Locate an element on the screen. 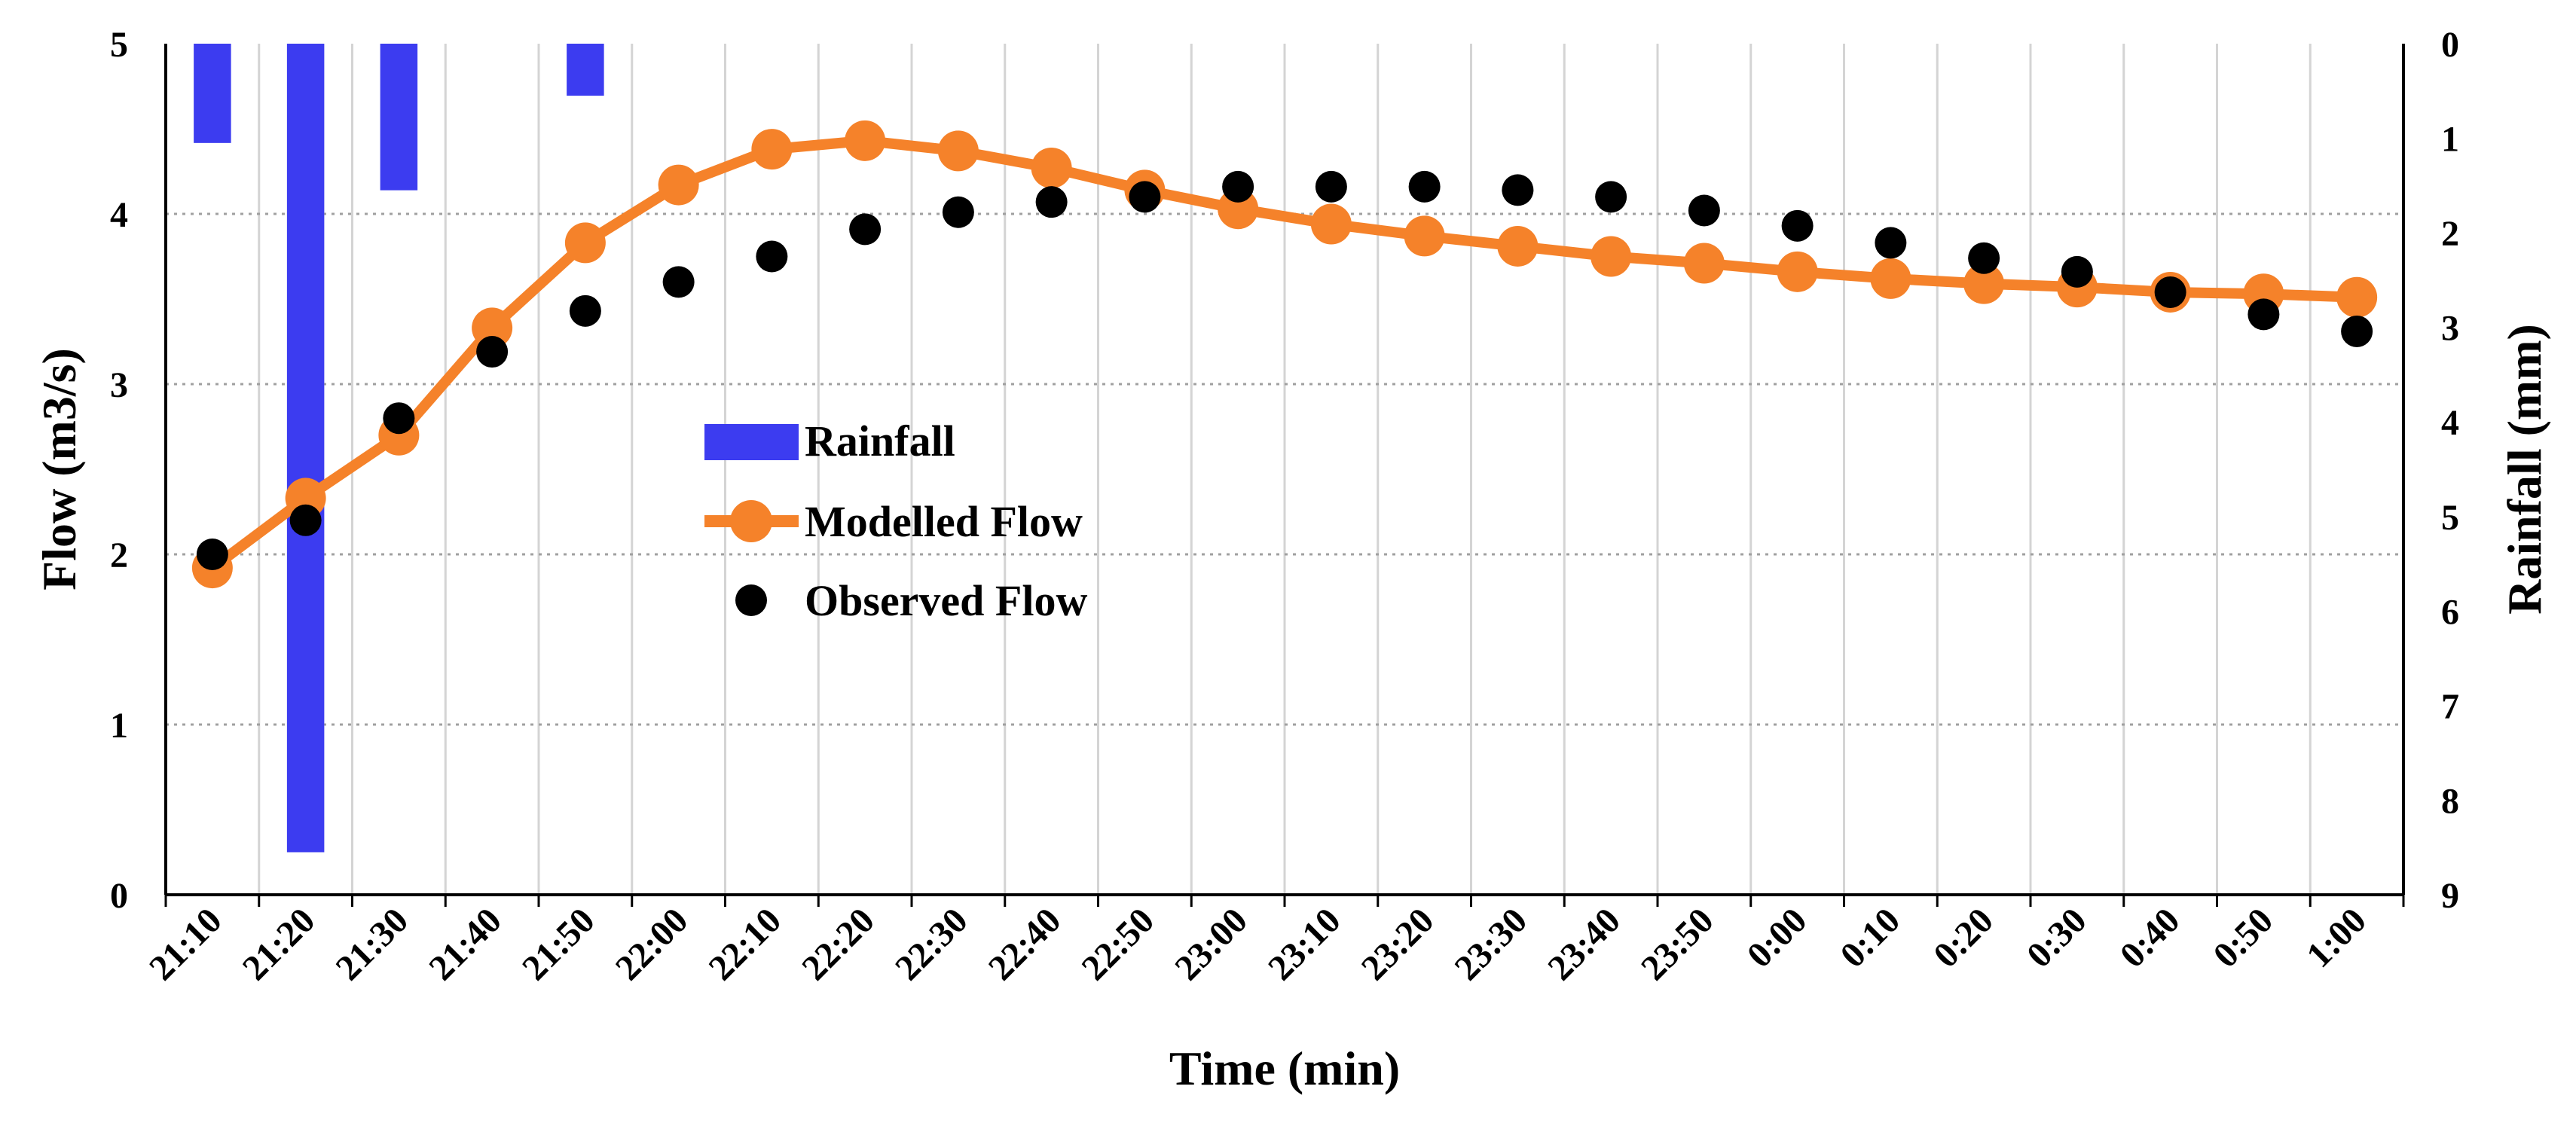 Image resolution: width=2576 pixels, height=1126 pixels. y-tick-label-left: 0 is located at coordinates (119, 896).